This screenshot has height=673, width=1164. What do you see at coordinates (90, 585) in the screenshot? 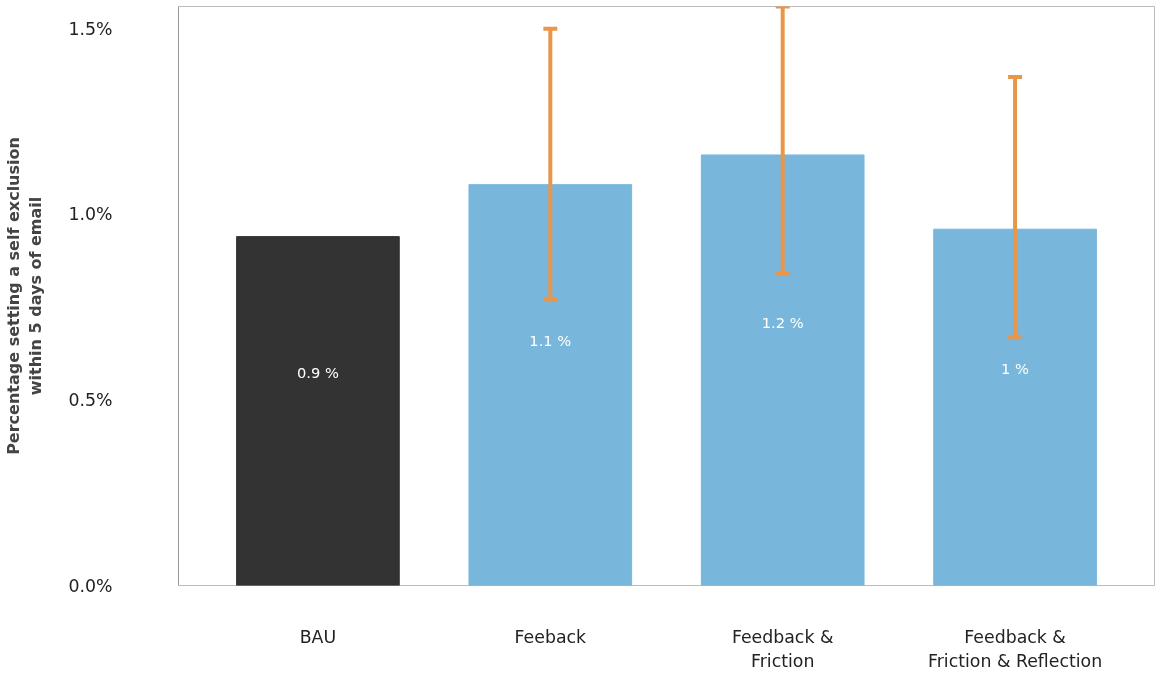
I see `y-tick-label: 0.0%` at bounding box center [90, 585].